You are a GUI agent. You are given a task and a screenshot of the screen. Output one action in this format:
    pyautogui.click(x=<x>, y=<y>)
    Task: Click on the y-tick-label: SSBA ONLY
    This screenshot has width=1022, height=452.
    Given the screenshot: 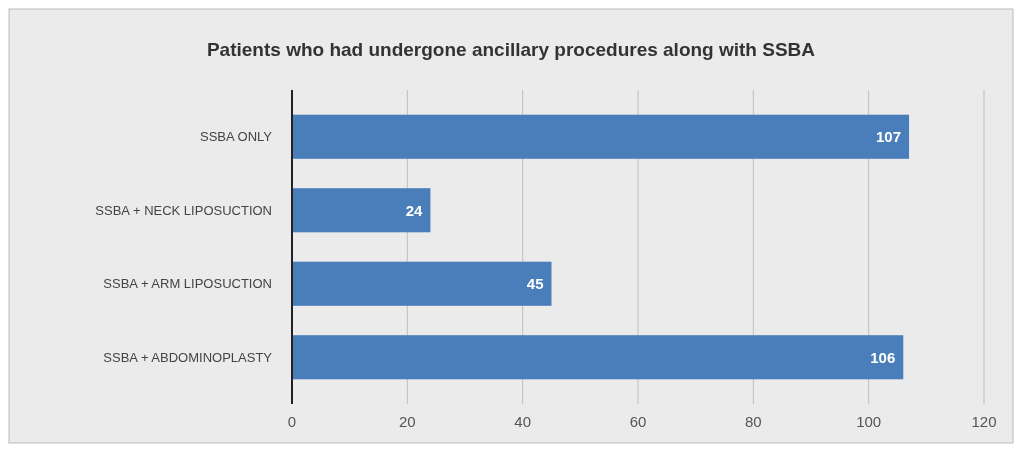 What is the action you would take?
    pyautogui.click(x=236, y=137)
    